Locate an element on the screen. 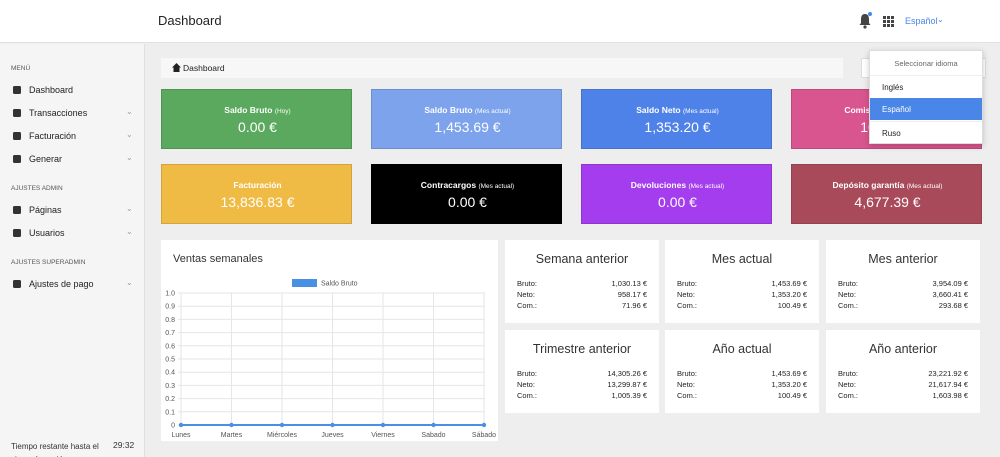 The image size is (1000, 457). stat-card: Saldo Bruto (Mes actual) 1,453.69 € is located at coordinates (466, 119).